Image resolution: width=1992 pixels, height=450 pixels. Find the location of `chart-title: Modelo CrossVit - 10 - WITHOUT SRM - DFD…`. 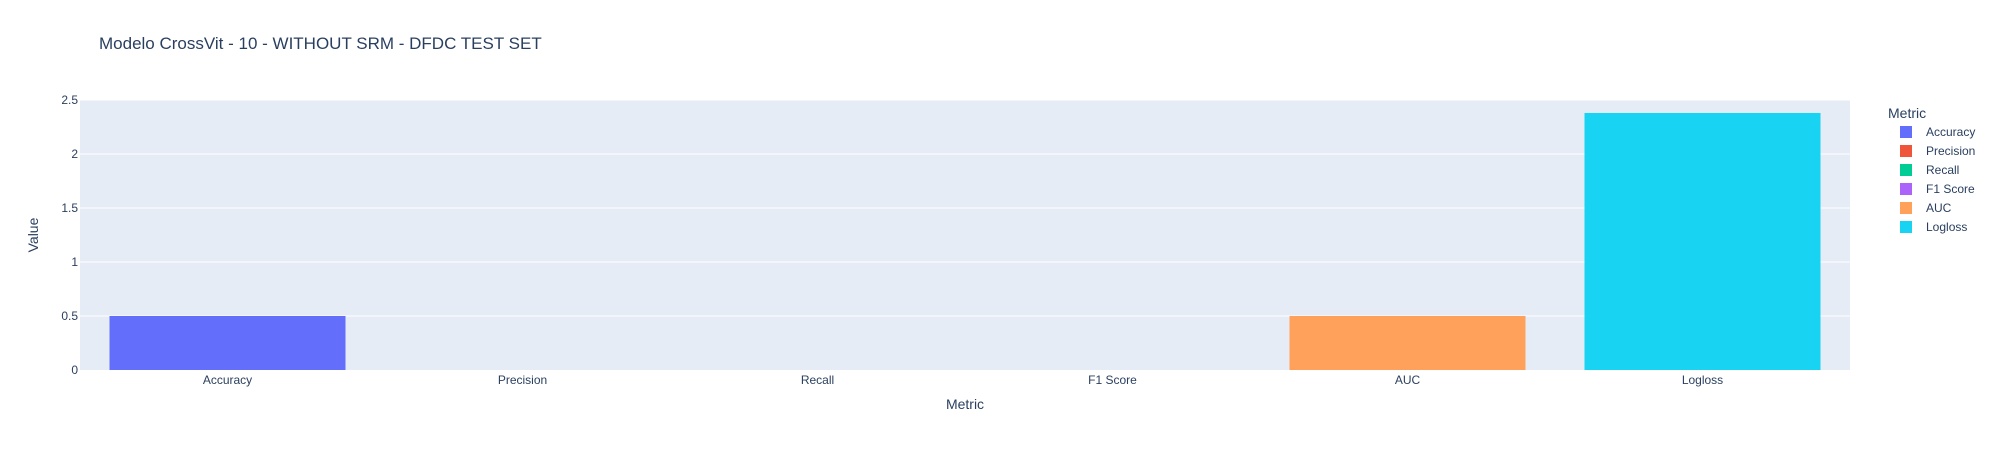

chart-title: Modelo CrossVit - 10 - WITHOUT SRM - DFD… is located at coordinates (320, 43).